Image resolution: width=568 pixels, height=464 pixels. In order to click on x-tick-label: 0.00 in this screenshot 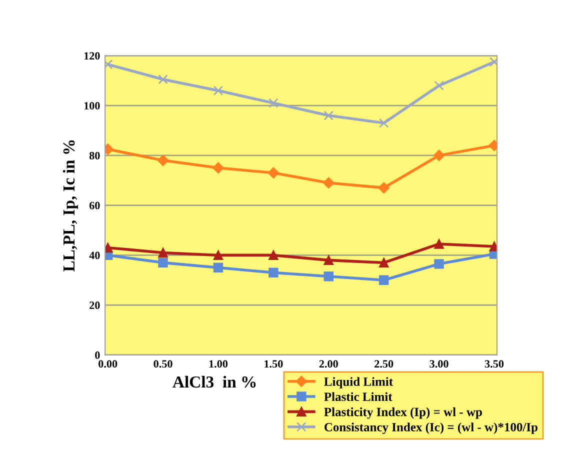, I will do `click(108, 364)`.